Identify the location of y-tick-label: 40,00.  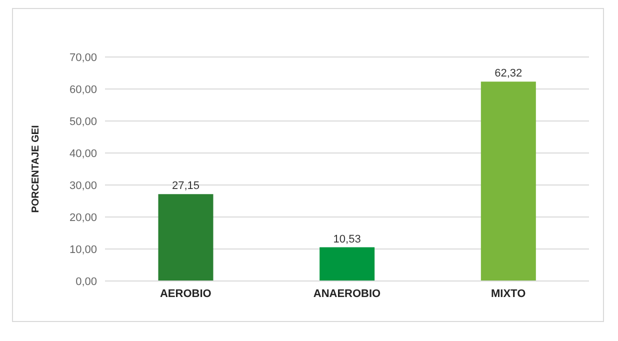
(83, 154).